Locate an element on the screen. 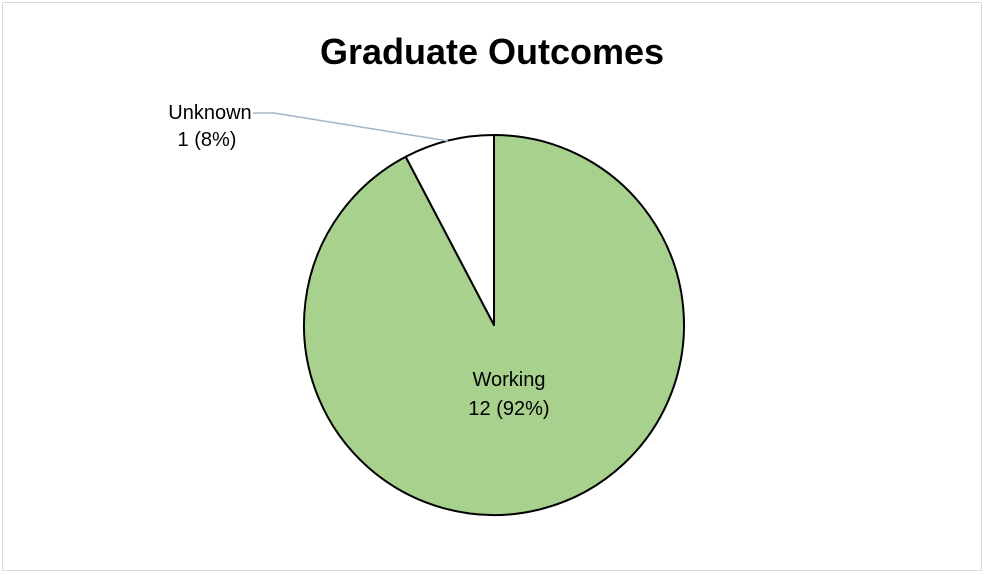 The image size is (986, 575). unknown-leader-line-segment is located at coordinates (361, 127).